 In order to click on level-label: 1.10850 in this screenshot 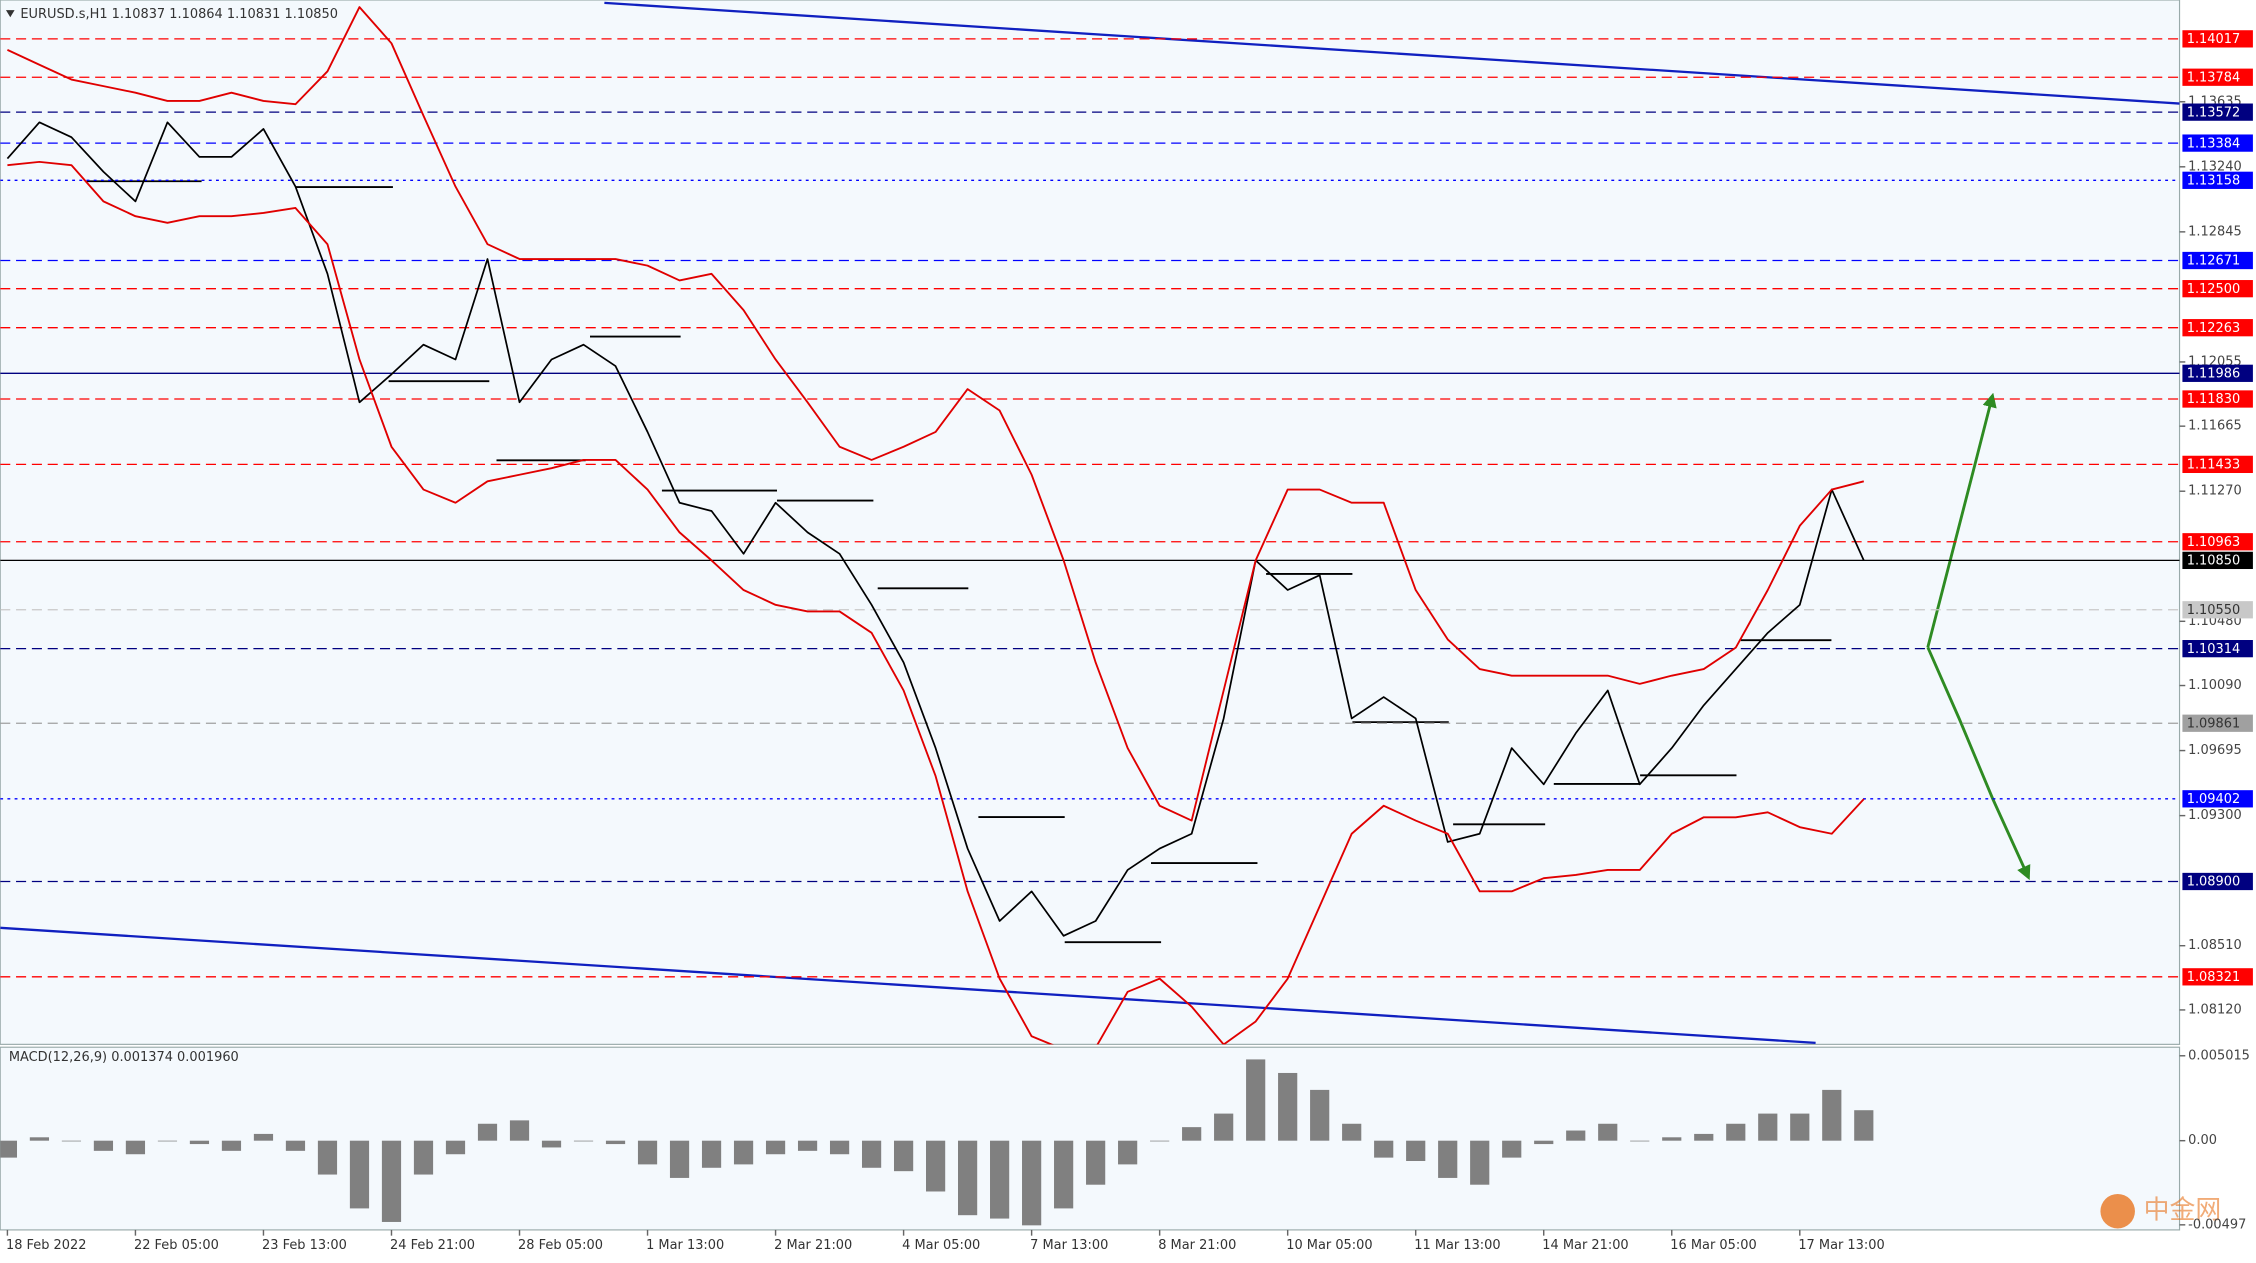, I will do `click(2214, 561)`.